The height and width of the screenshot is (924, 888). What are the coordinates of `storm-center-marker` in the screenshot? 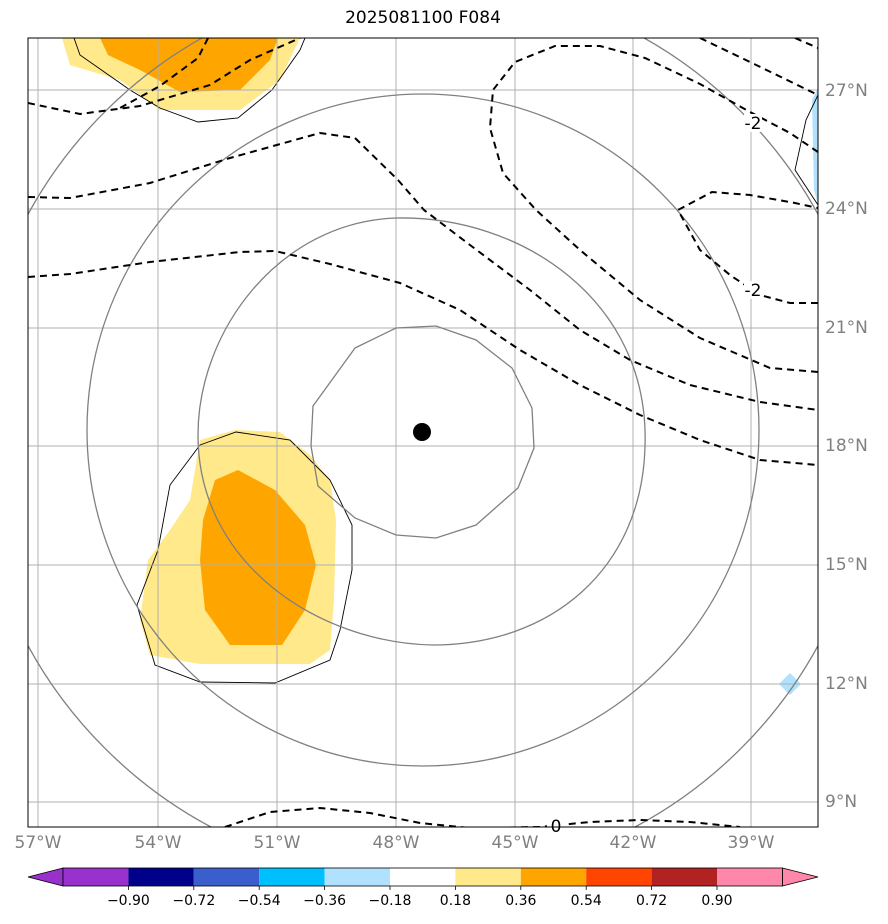 It's located at (422, 432).